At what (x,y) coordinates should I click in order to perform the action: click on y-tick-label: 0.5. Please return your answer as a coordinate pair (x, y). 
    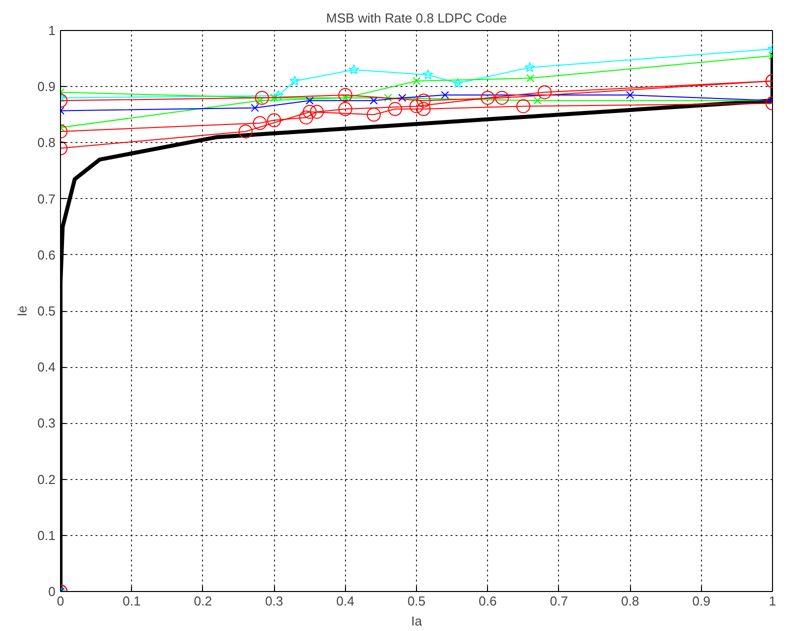
    Looking at the image, I should click on (46, 311).